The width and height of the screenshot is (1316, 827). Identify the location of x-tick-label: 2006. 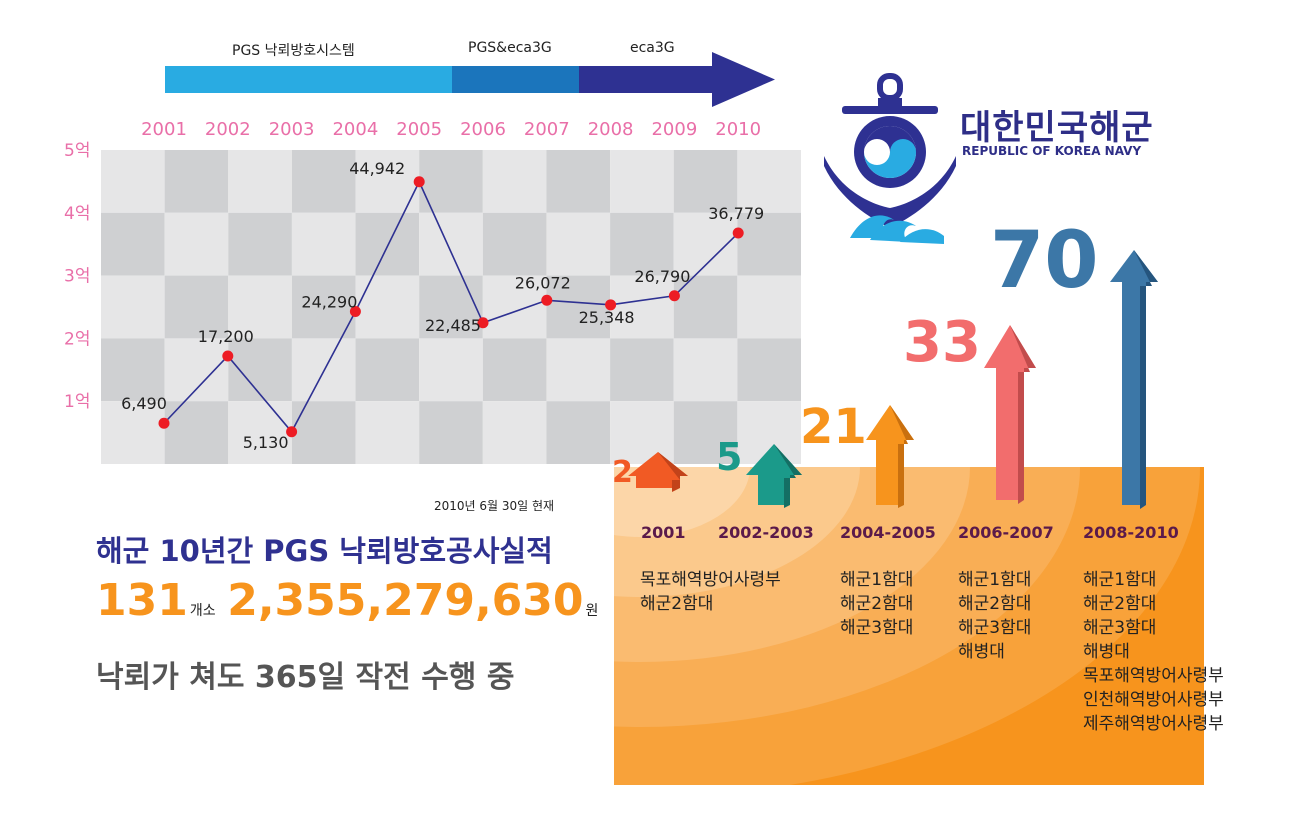
(483, 129).